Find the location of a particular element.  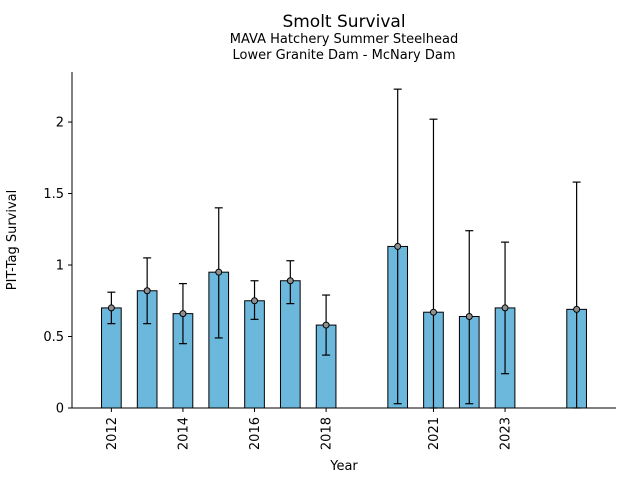

point-marker-2012 is located at coordinates (111, 308).